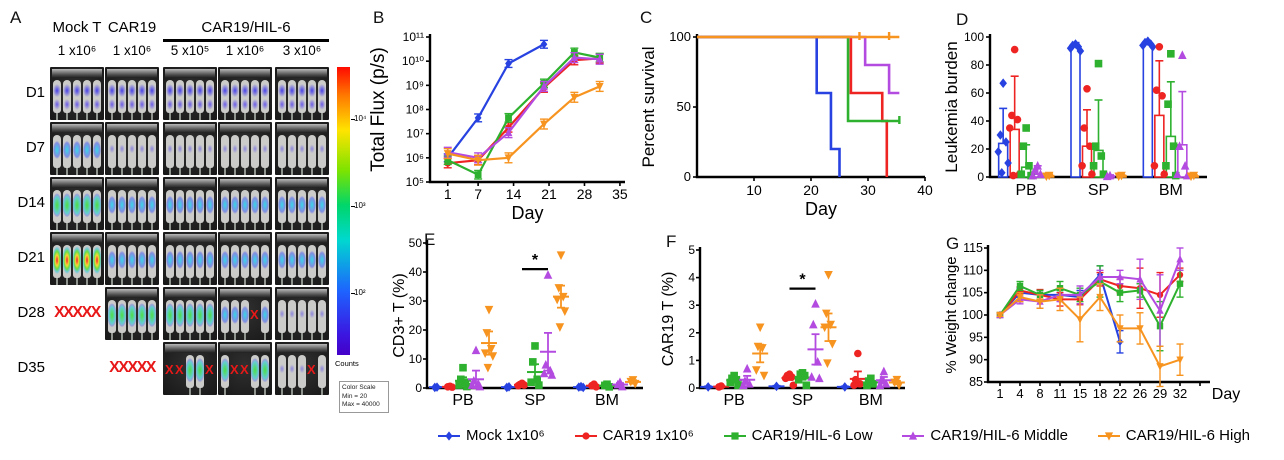 This screenshot has width=1284, height=460. Describe the element at coordinates (646, 17) in the screenshot. I see `panel-c-label: C` at that location.